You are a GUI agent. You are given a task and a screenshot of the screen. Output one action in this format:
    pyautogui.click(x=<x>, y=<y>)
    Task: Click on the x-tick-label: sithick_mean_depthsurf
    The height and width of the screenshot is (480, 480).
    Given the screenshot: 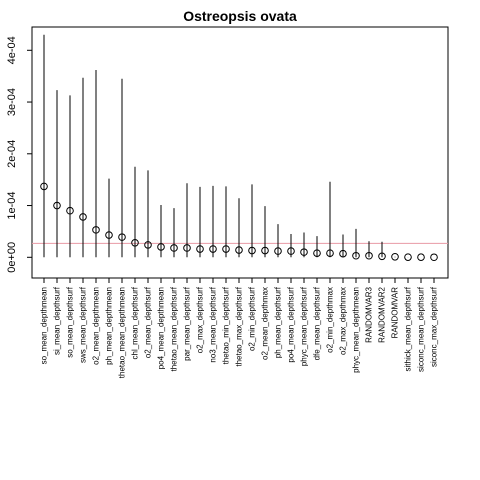 What is the action you would take?
    pyautogui.click(x=408, y=328)
    